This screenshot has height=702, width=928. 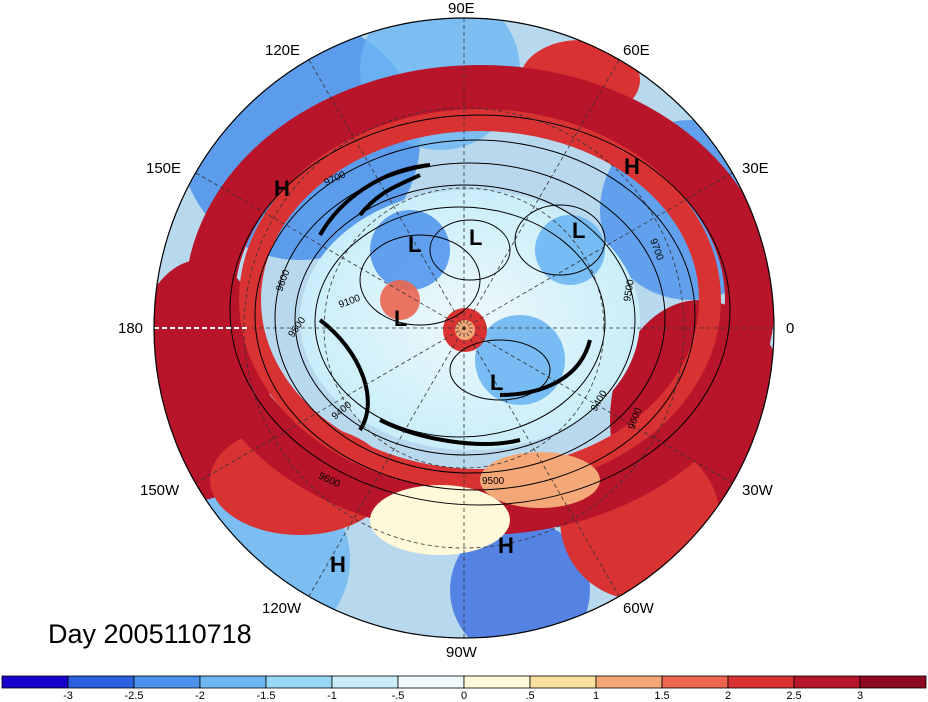 What do you see at coordinates (150, 634) in the screenshot?
I see `date-label: Day 2005110718` at bounding box center [150, 634].